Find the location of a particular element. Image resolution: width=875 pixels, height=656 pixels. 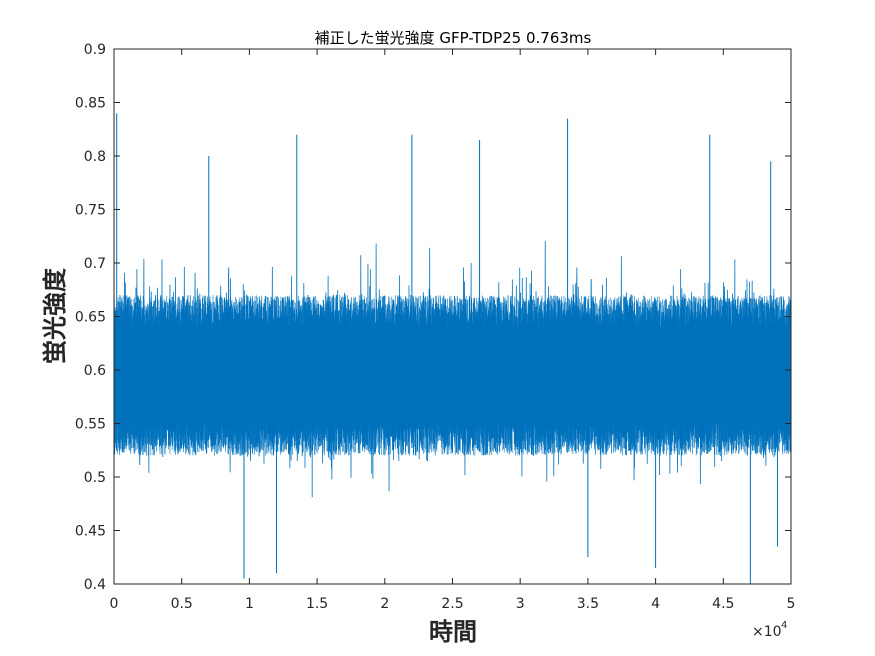

x-tick-label: 1 is located at coordinates (249, 604).